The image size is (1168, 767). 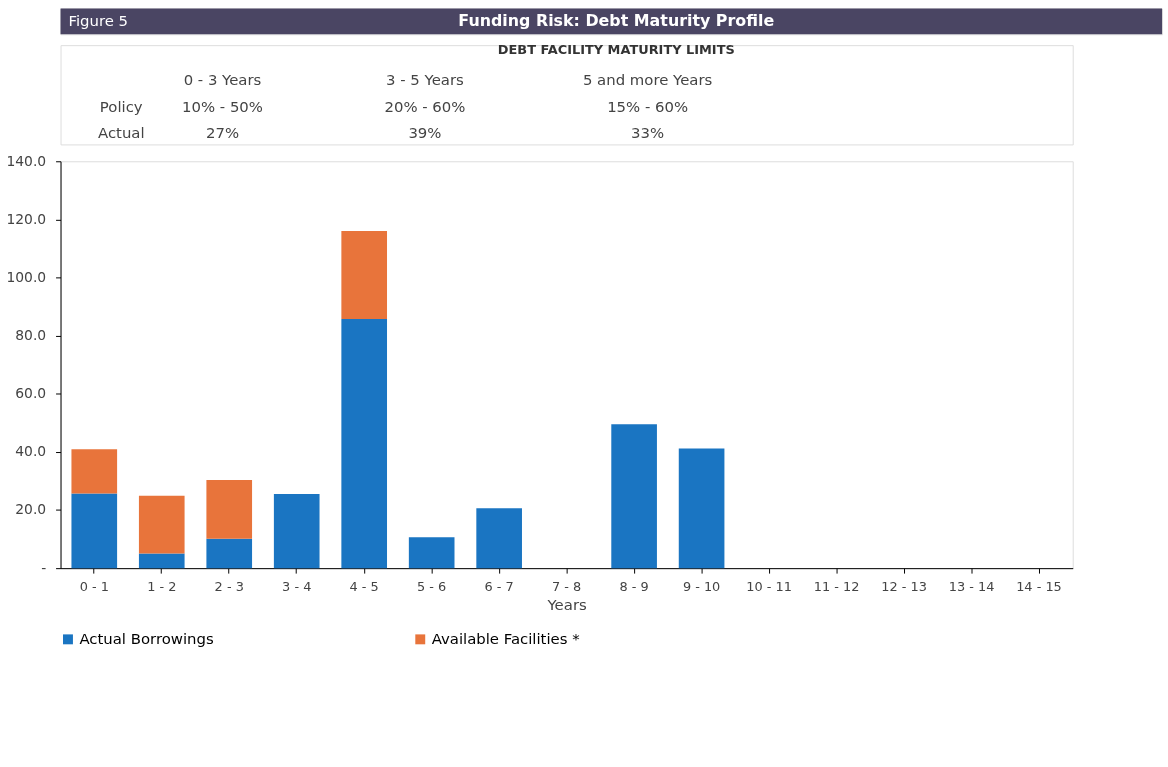 I want to click on x-tick-label: 2 - 3, so click(x=229, y=587).